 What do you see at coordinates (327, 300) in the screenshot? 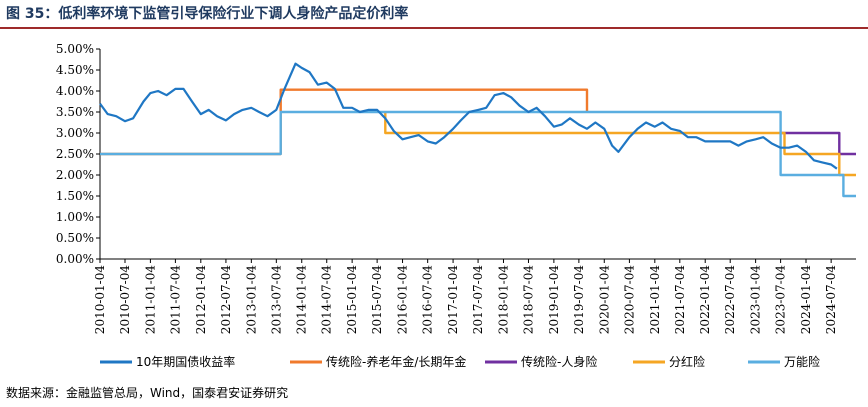
I see `x-tick-label: 2014-07-04` at bounding box center [327, 300].